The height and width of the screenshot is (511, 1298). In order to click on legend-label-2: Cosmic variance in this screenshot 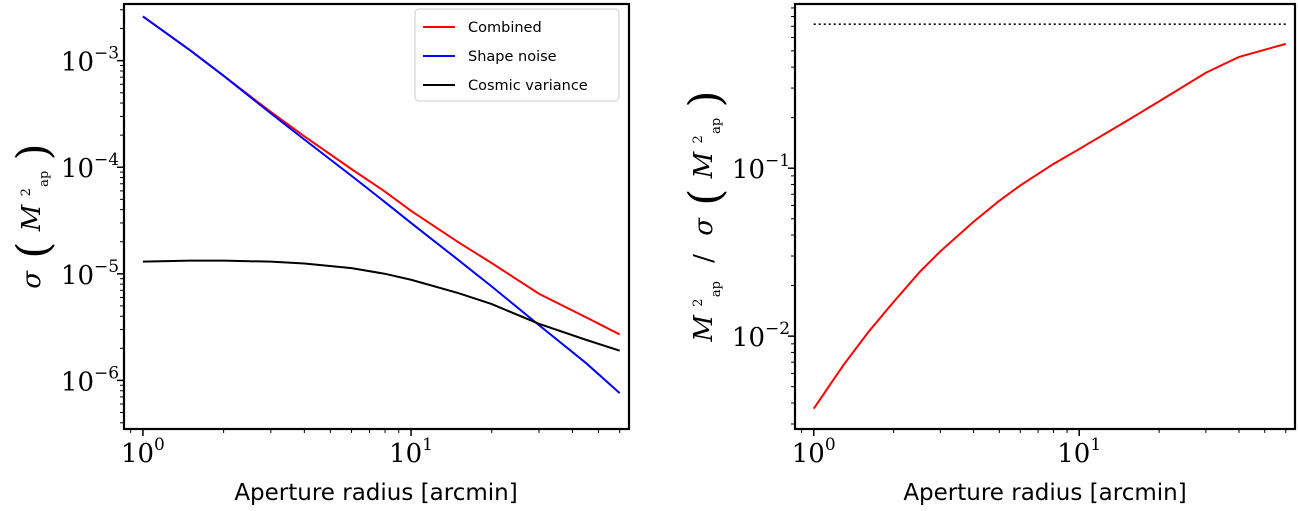, I will do `click(528, 86)`.